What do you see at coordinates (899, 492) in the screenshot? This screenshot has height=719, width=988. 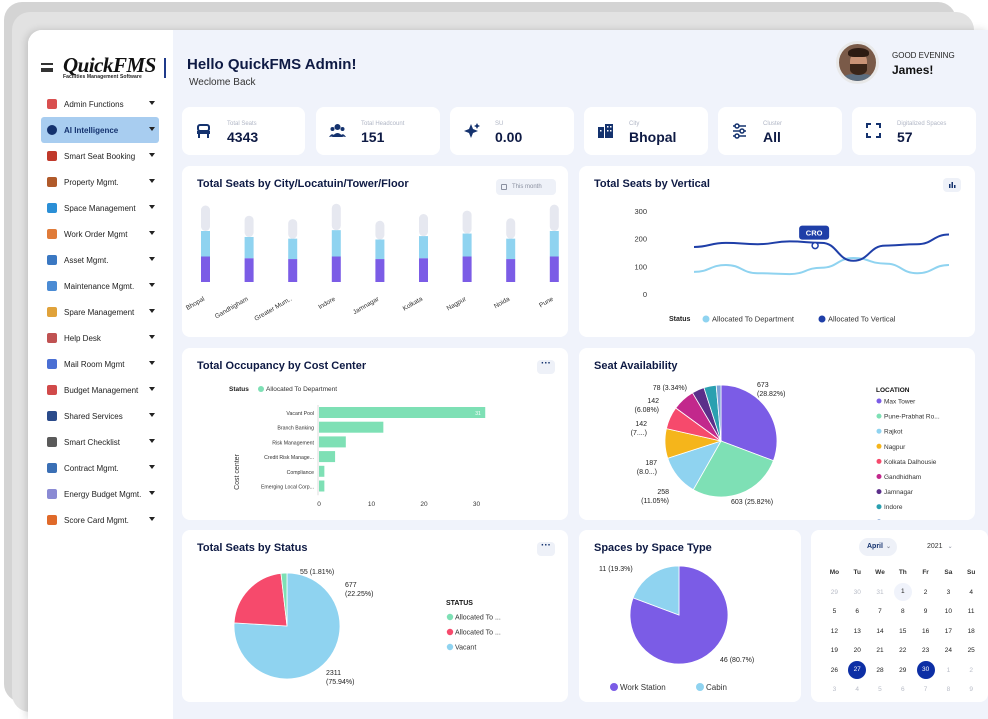 I see `legend-label: Jamnagar` at bounding box center [899, 492].